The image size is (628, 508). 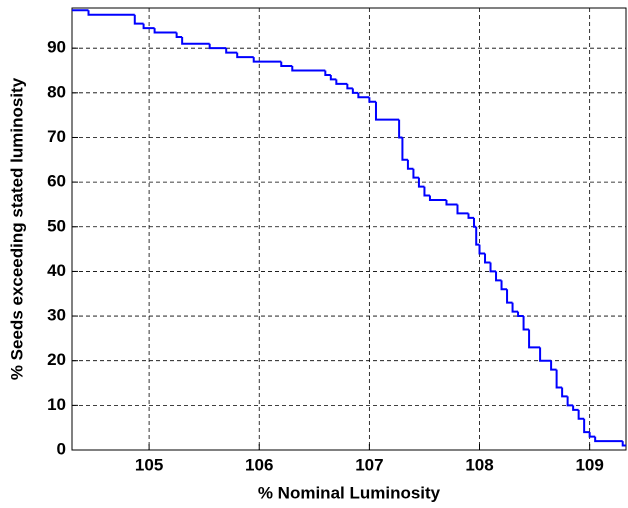 What do you see at coordinates (56, 359) in the screenshot?
I see `y-tick-label: 20` at bounding box center [56, 359].